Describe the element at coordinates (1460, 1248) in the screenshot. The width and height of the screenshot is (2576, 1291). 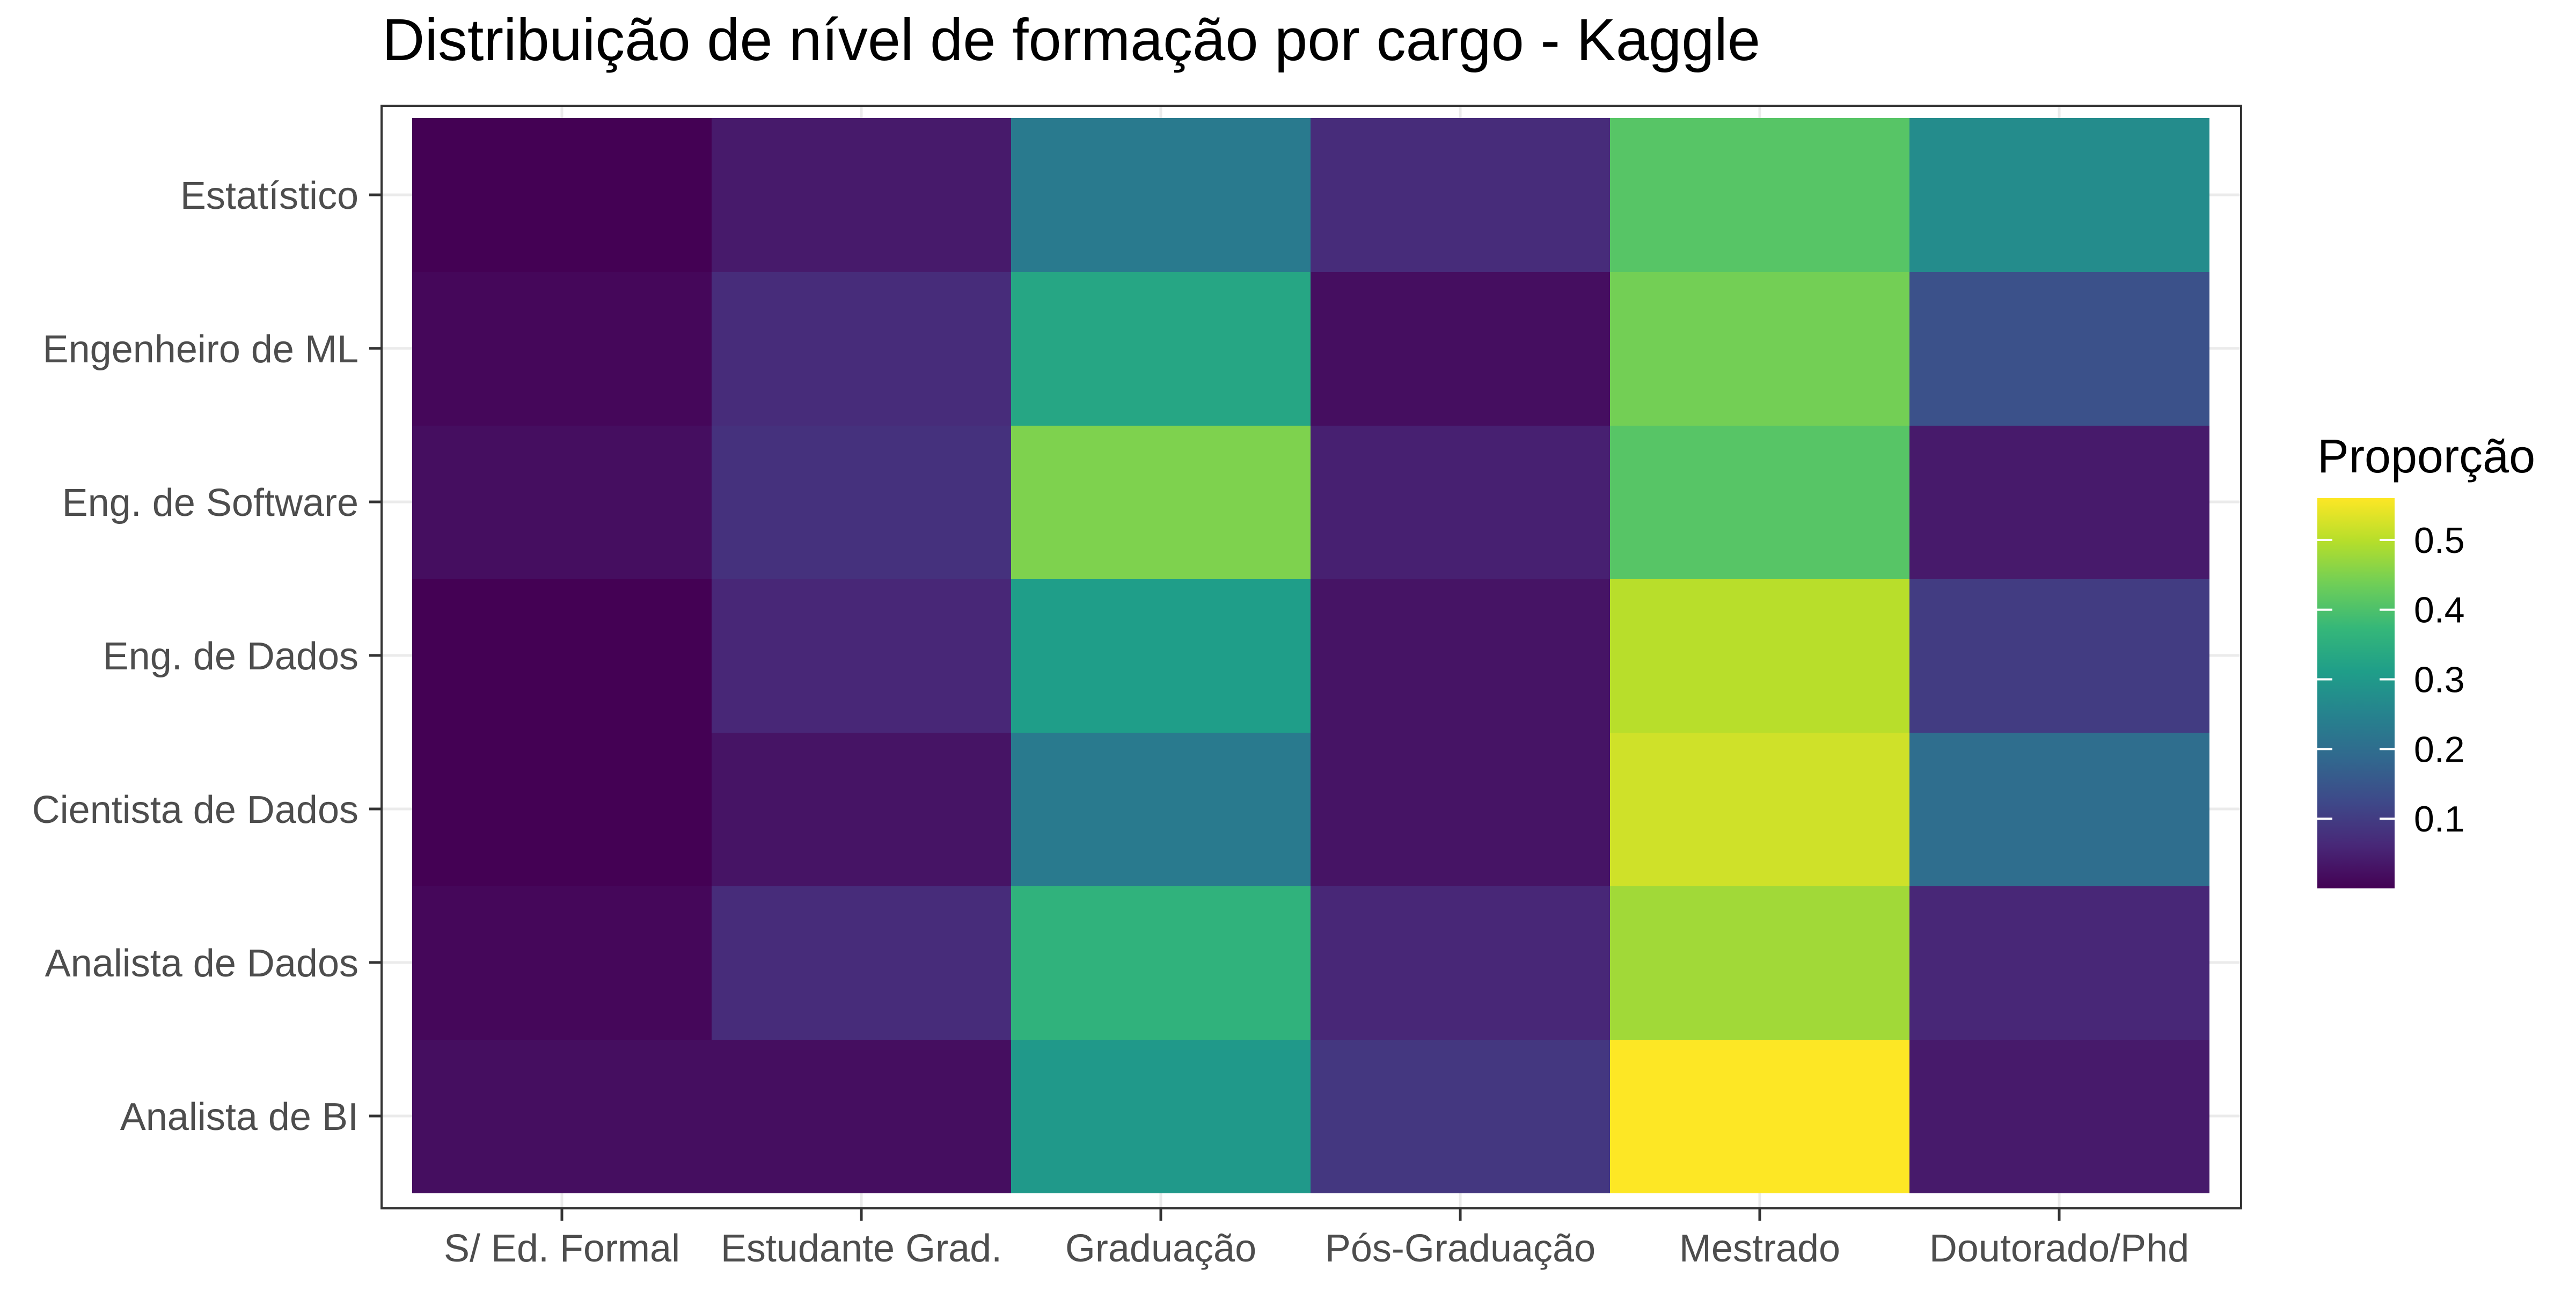
I see `x-tick-label: Pós-Graduação` at that location.